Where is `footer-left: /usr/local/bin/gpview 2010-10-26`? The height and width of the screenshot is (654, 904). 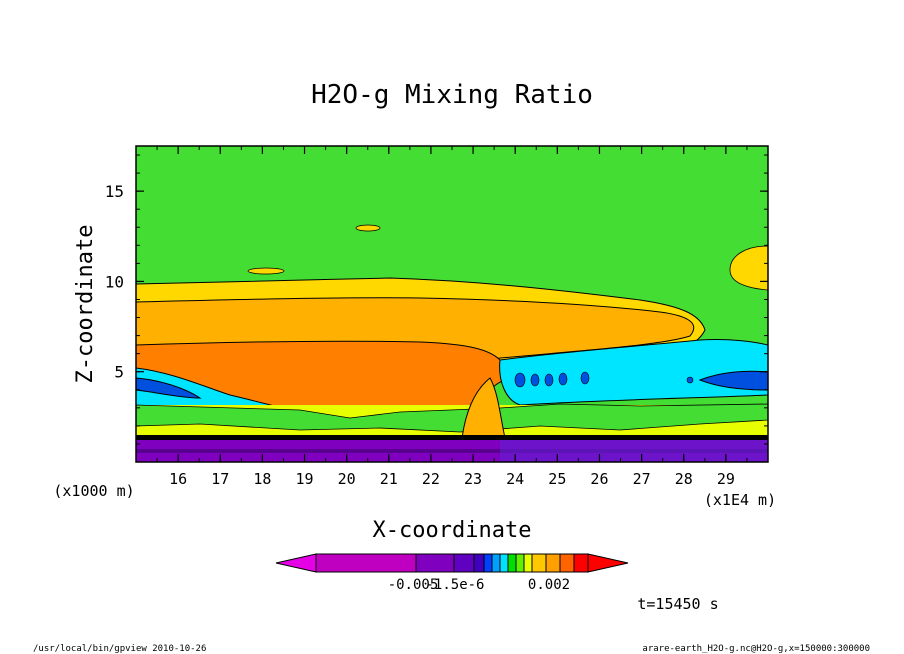
footer-left: /usr/local/bin/gpview 2010-10-26 is located at coordinates (119, 649).